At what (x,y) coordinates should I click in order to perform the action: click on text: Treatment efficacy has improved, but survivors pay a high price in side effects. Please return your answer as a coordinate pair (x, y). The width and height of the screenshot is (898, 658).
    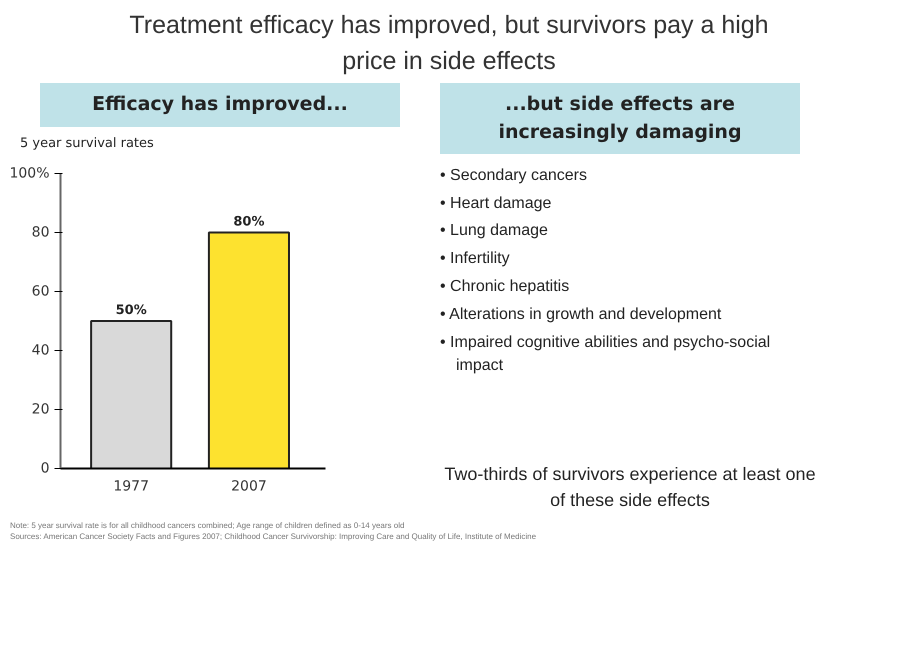
    Looking at the image, I should click on (449, 43).